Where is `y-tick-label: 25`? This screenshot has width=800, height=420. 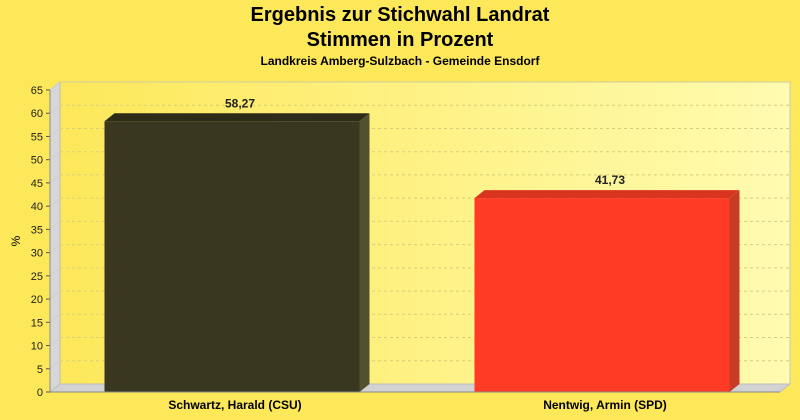 y-tick-label: 25 is located at coordinates (37, 277).